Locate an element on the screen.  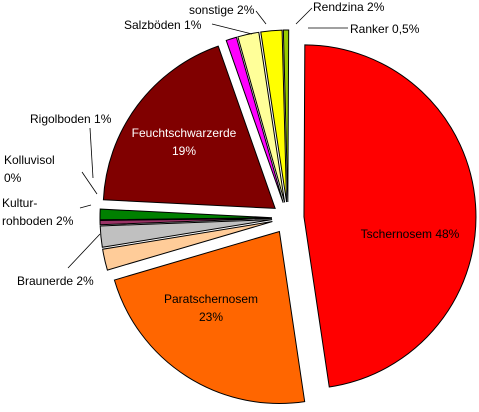
label-salzb-den-1: Salzböden 1% is located at coordinates (163, 25).